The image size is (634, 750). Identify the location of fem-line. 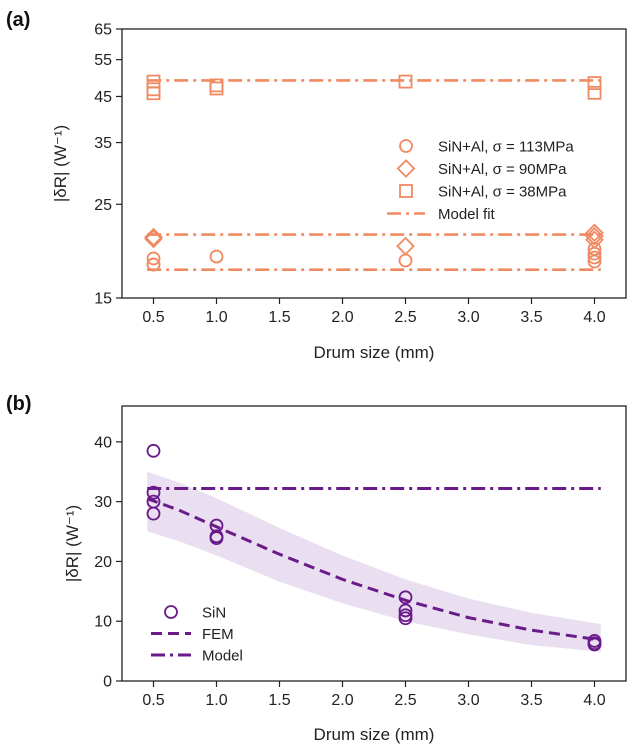
(374, 569).